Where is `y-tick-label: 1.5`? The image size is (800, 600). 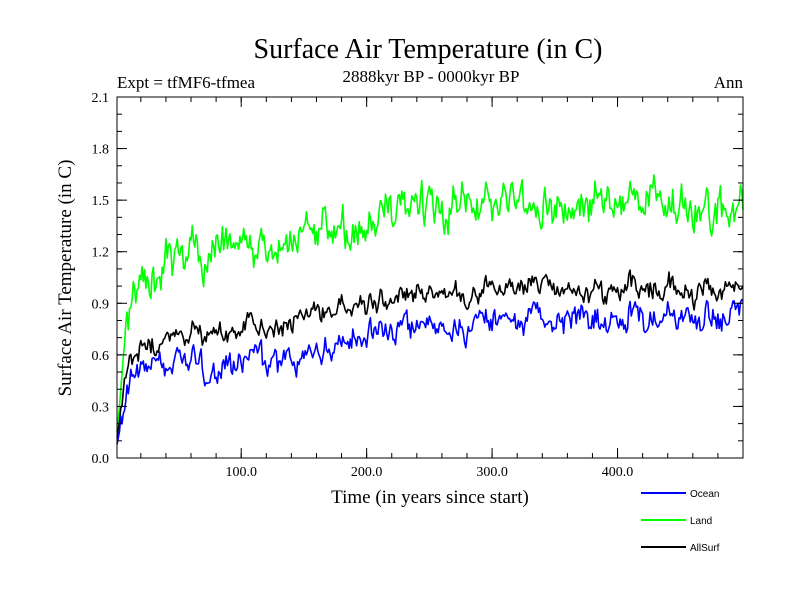
y-tick-label: 1.5 is located at coordinates (101, 201).